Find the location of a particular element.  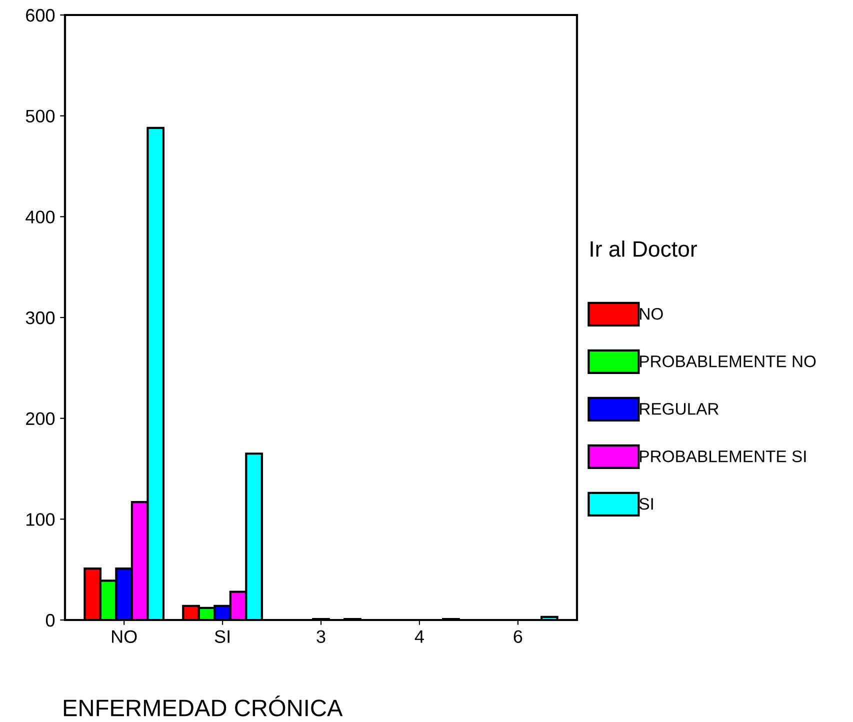

x-tick-label: NO is located at coordinates (124, 636).